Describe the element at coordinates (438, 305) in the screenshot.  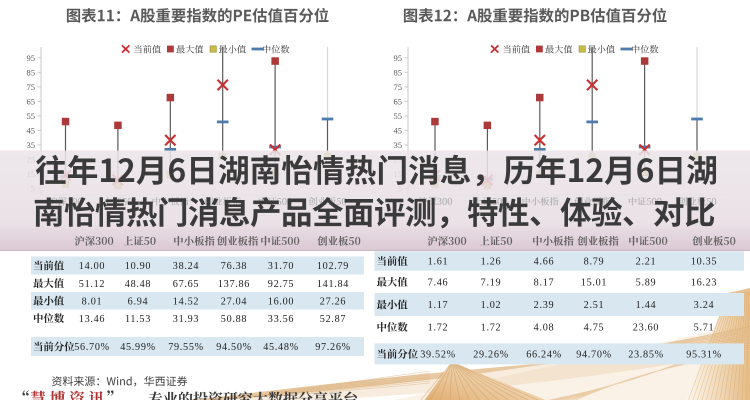
I see `svg-text: 1.17` at that location.